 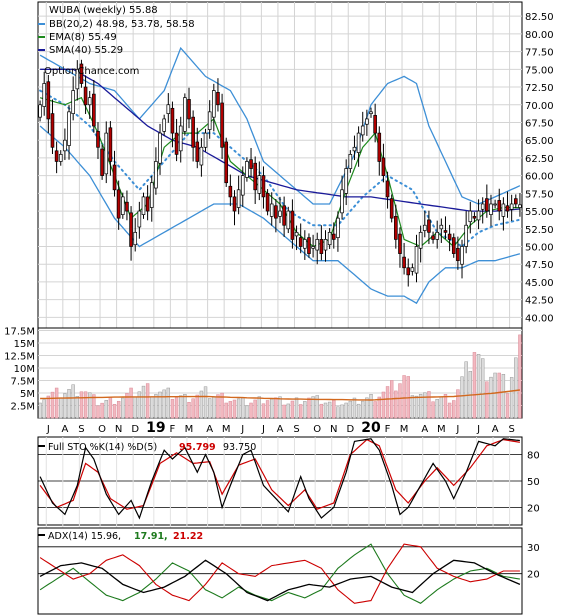 I want to click on adx-panel: 30 20 ADX(14) 15.96, 17.91, 21.22, so click(x=288, y=571).